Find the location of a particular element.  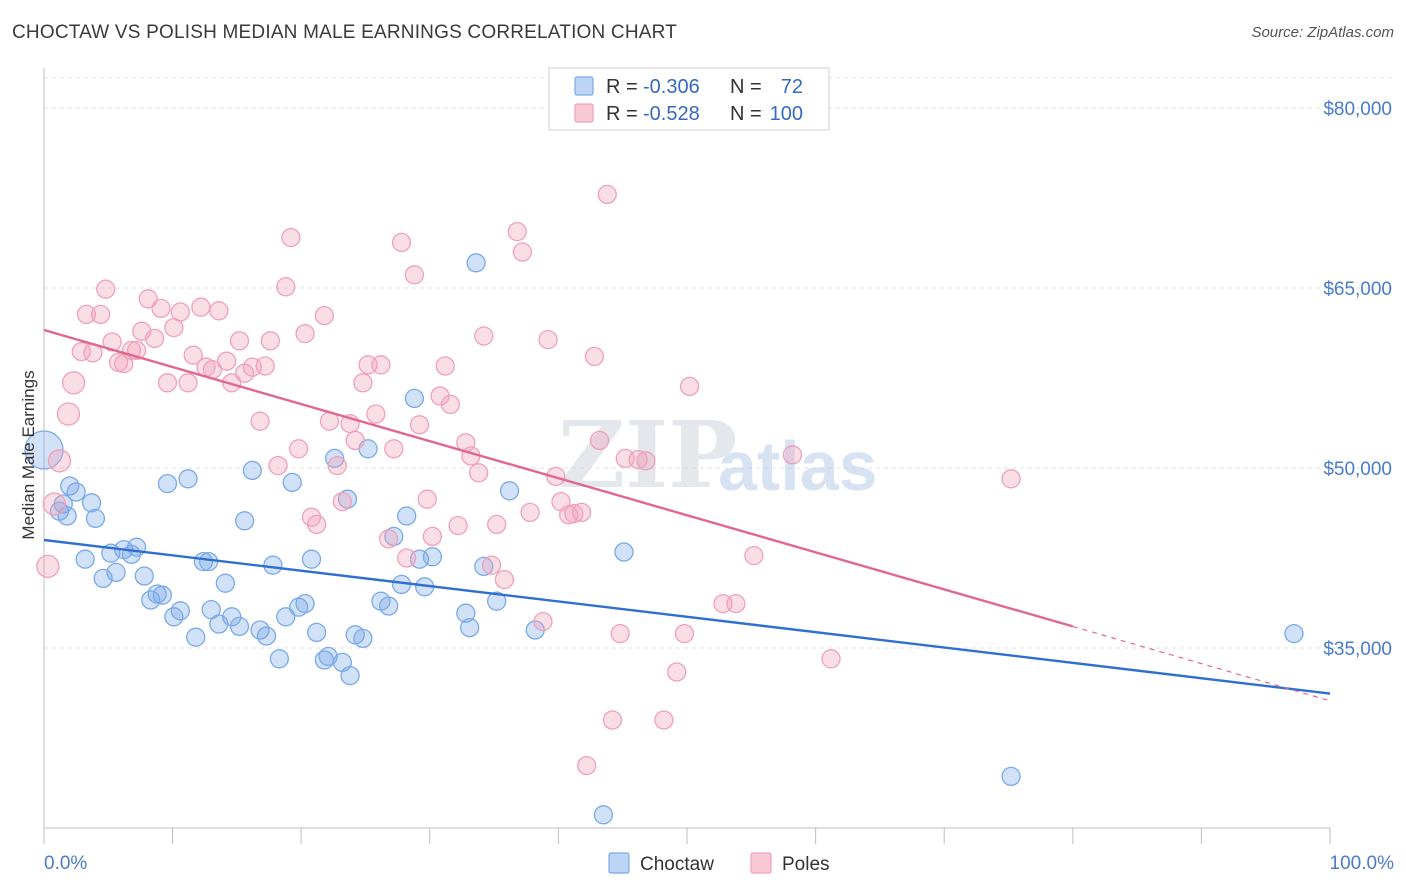

y-tick-labels: $35,000 $50,000 $65,000 $80,000 is located at coordinates (1357, 379).